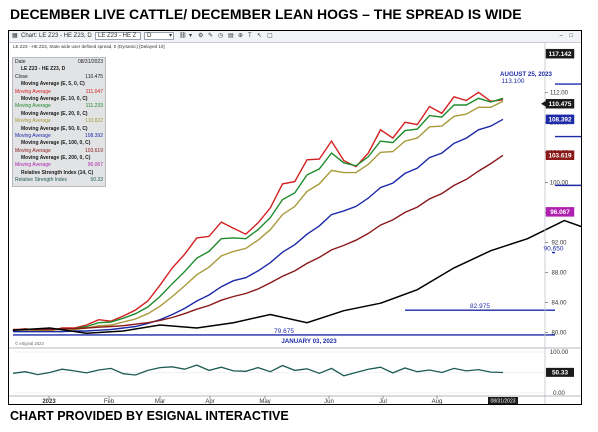 This screenshot has height=432, width=598. I want to click on price-badge-label: 108.392, so click(560, 120).